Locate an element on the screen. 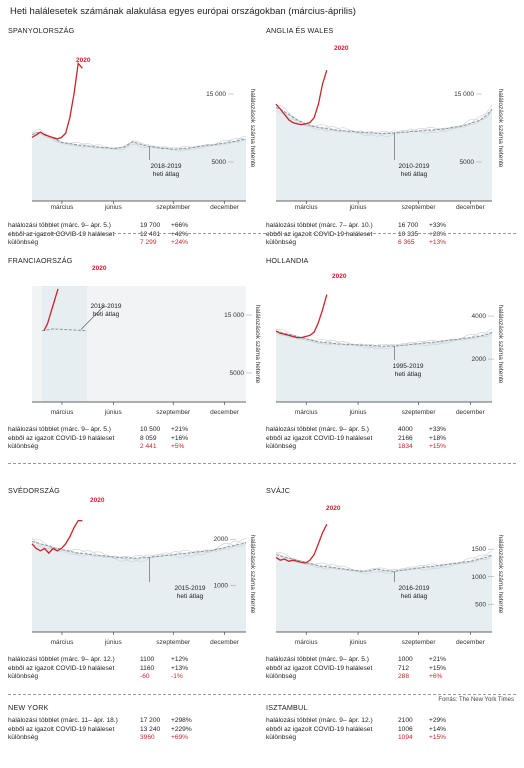 Image resolution: width=524 pixels, height=768 pixels. stat-percent: -1% is located at coordinates (177, 677).